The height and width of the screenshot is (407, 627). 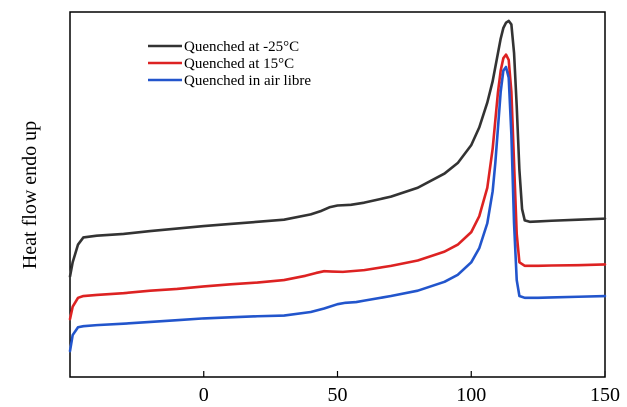 What do you see at coordinates (241, 47) in the screenshot?
I see `legend-label: Quenched at -25°C` at bounding box center [241, 47].